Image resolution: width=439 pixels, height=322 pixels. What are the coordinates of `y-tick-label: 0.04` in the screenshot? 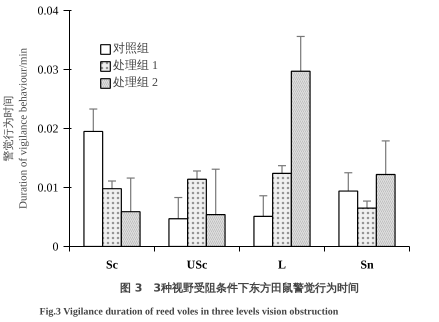 It's located at (48, 11).